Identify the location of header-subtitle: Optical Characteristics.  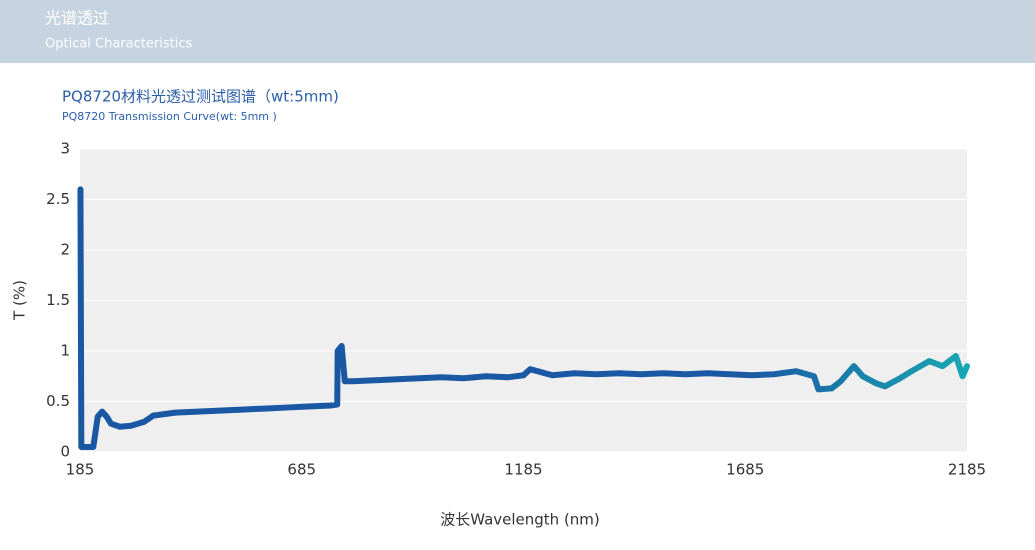
(118, 44).